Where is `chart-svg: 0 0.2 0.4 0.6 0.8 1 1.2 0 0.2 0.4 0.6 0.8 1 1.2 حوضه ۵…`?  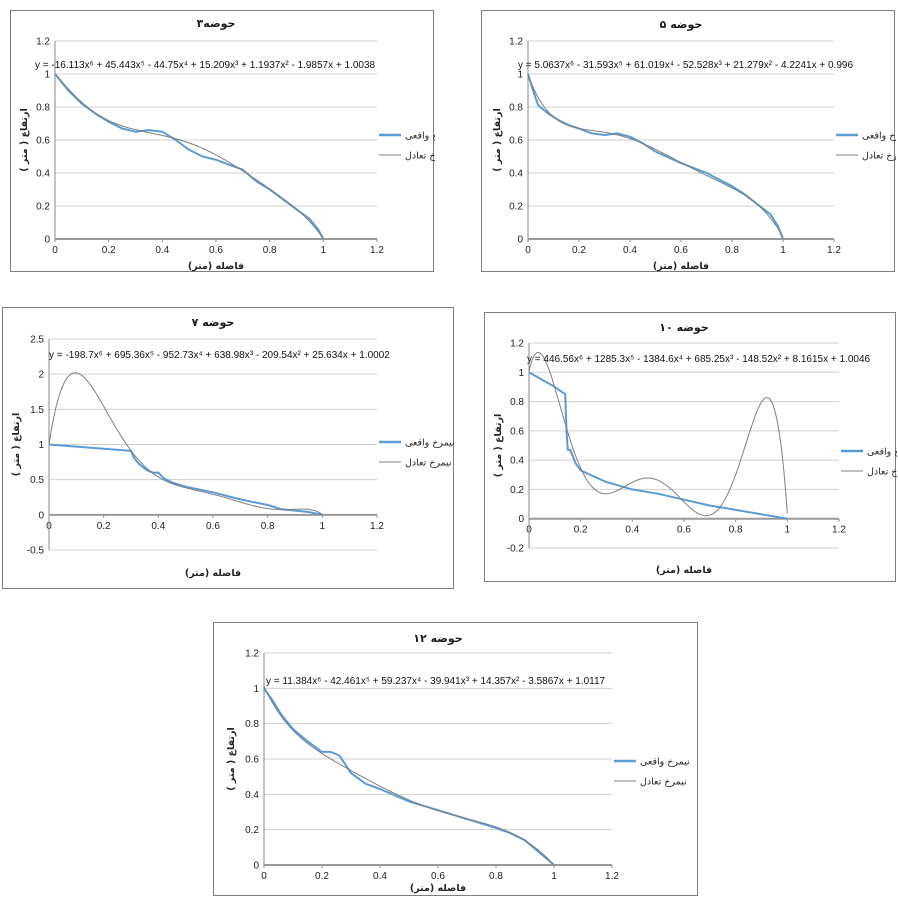 chart-svg: 0 0.2 0.4 0.6 0.8 1 1.2 0 0.2 0.4 0.6 0.8 1 1.2 حوضه ۵… is located at coordinates (689, 142).